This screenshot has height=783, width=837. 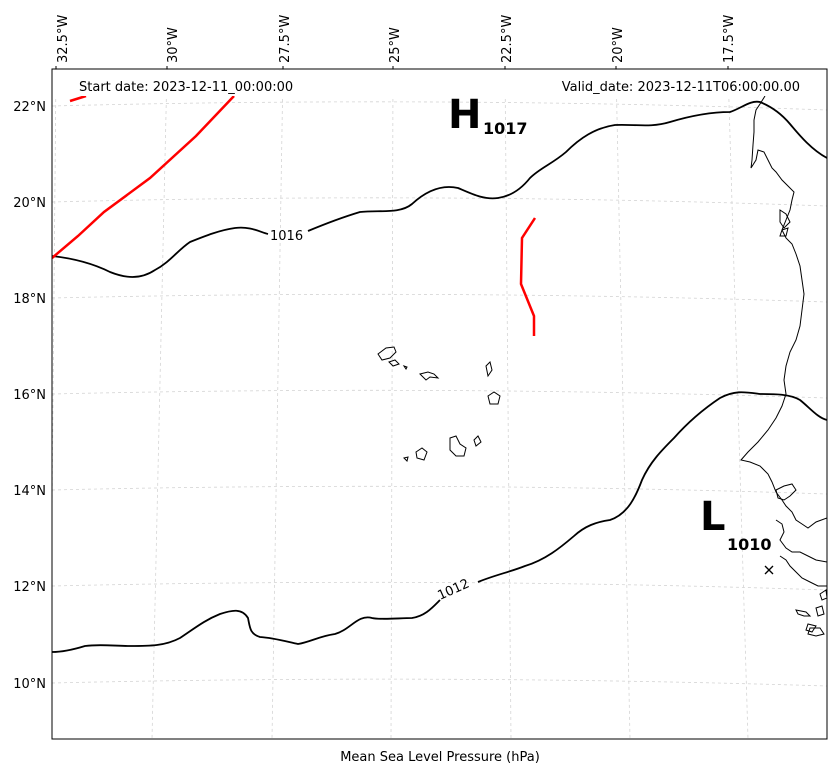 What do you see at coordinates (489, 369) in the screenshot?
I see `island-sal` at bounding box center [489, 369].